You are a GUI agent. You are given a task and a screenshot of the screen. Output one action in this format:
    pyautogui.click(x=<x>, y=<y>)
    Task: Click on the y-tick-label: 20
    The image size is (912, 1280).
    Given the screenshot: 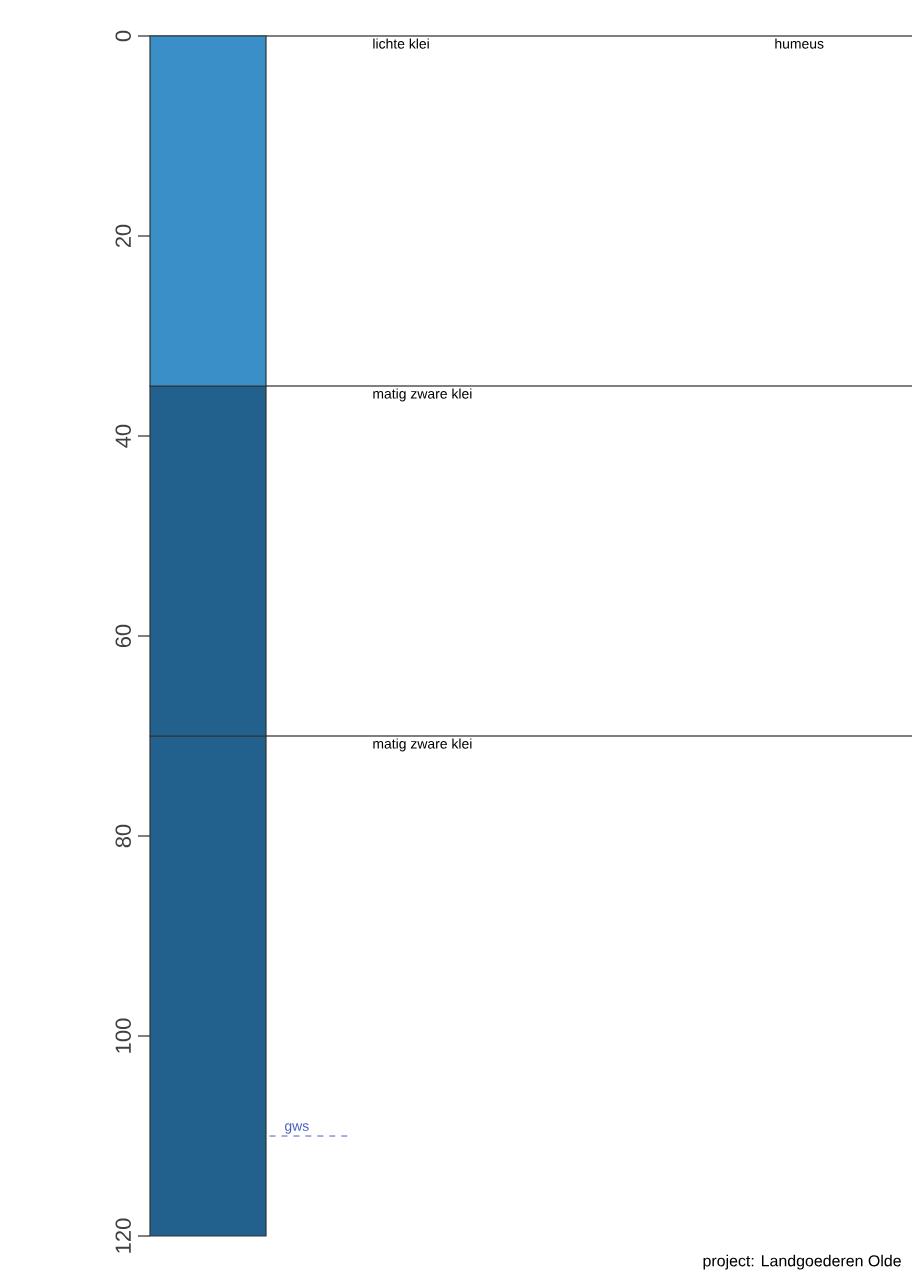 What is the action you would take?
    pyautogui.click(x=123, y=236)
    